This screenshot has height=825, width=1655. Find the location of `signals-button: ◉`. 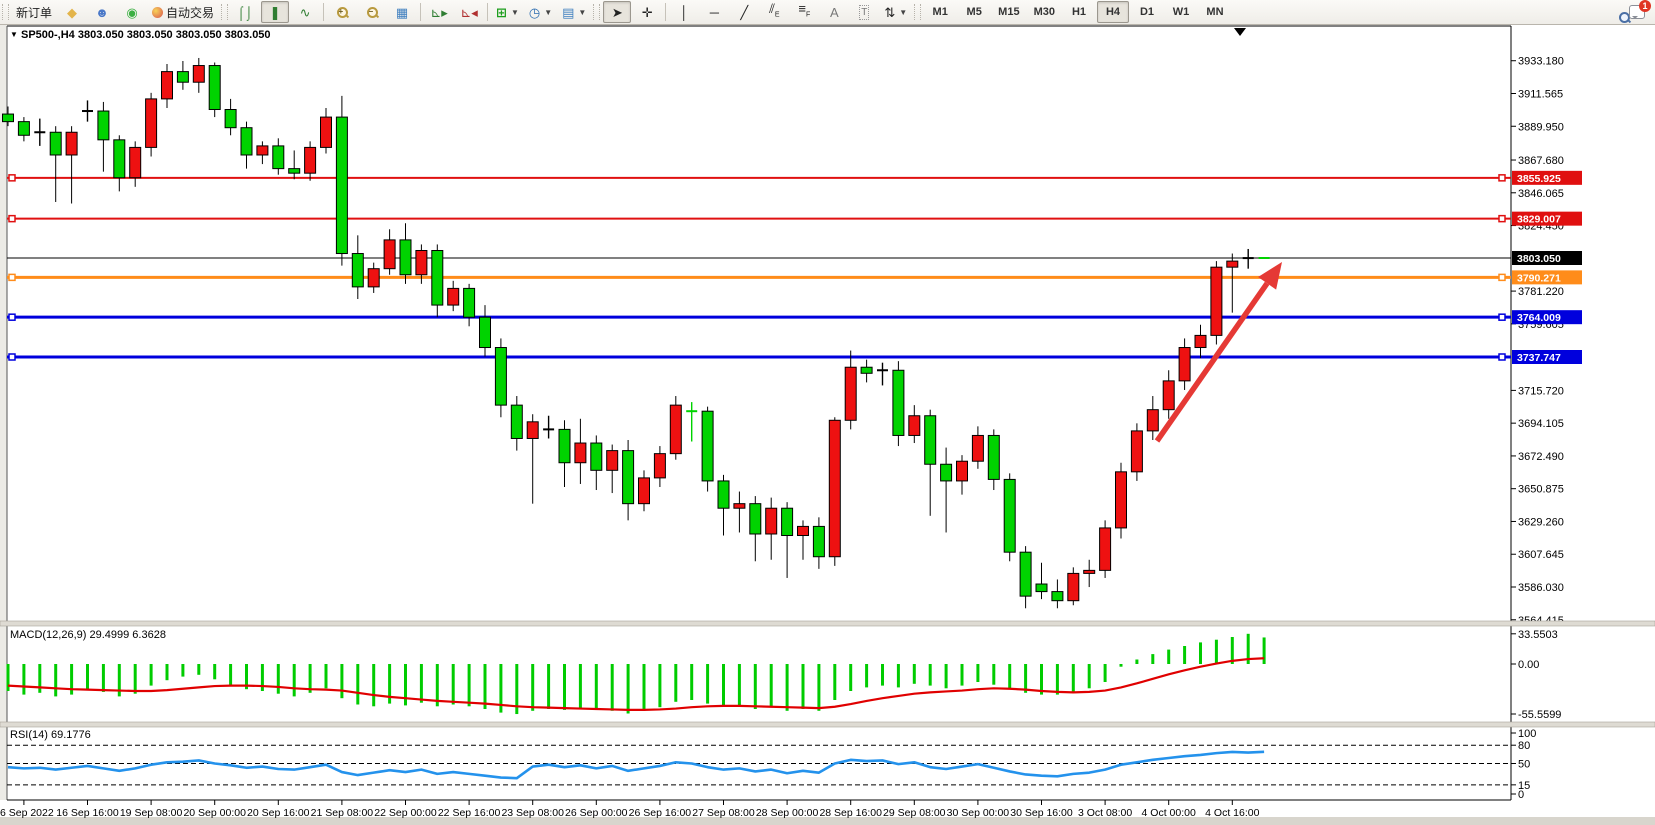

signals-button: ◉ is located at coordinates (132, 12).